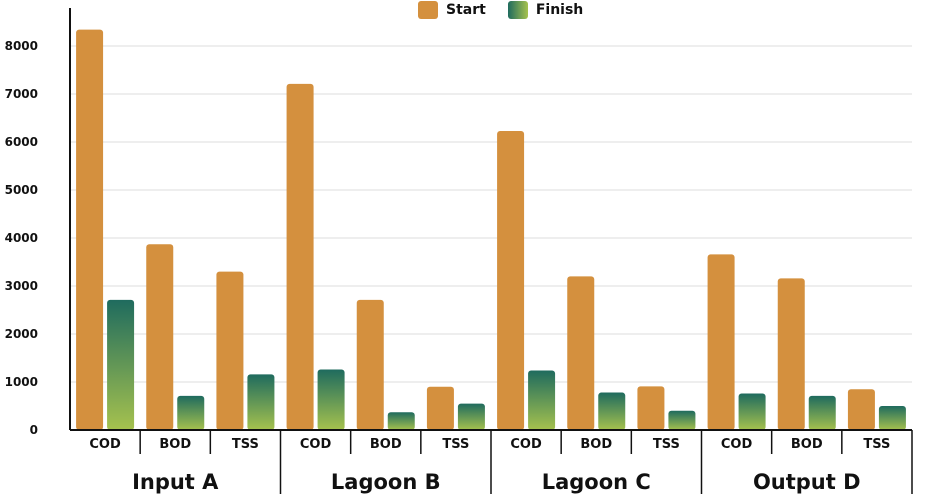 The width and height of the screenshot is (926, 496). What do you see at coordinates (596, 482) in the screenshot?
I see `group-label: Lagoon C` at bounding box center [596, 482].